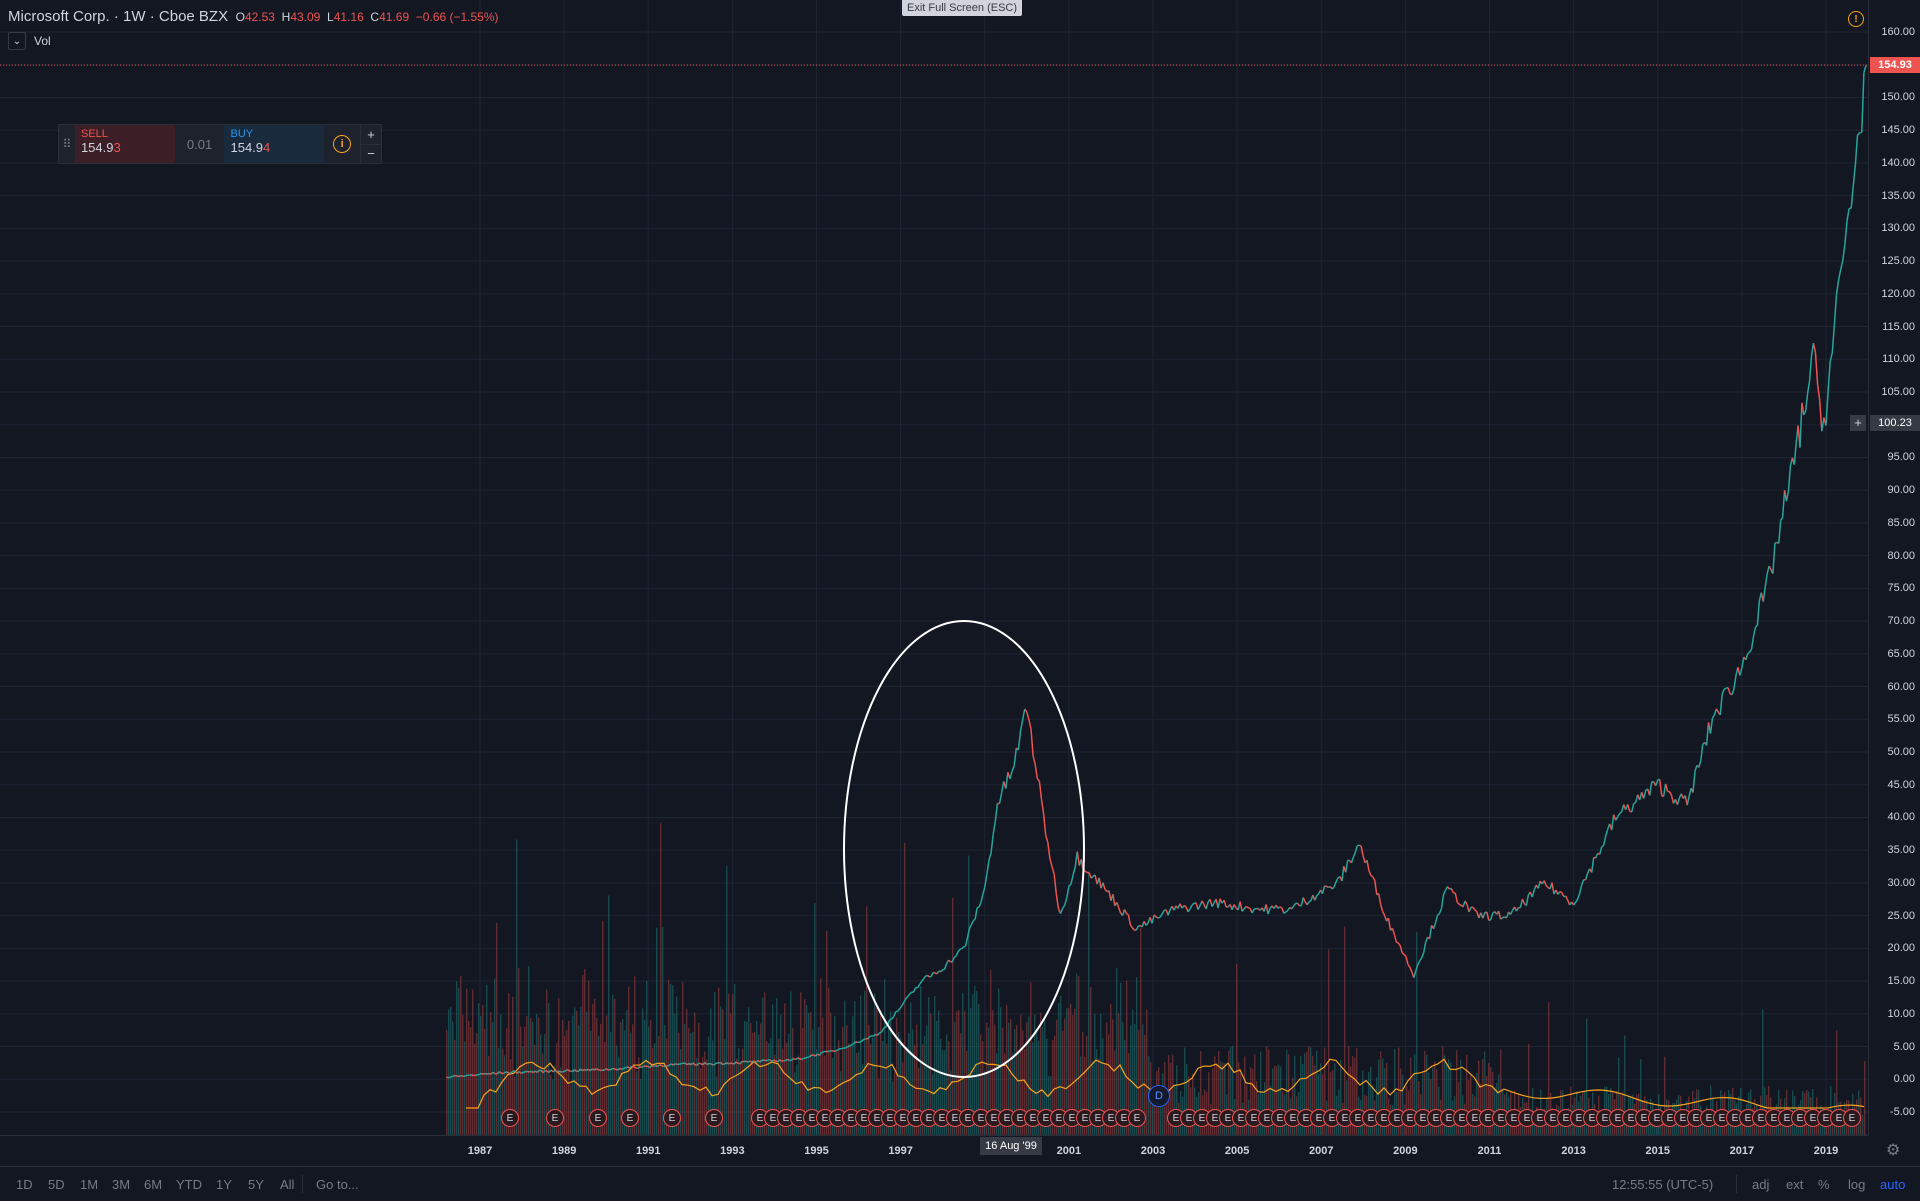  Describe the element at coordinates (394, 17) in the screenshot. I see `close-value: 41.69` at that location.